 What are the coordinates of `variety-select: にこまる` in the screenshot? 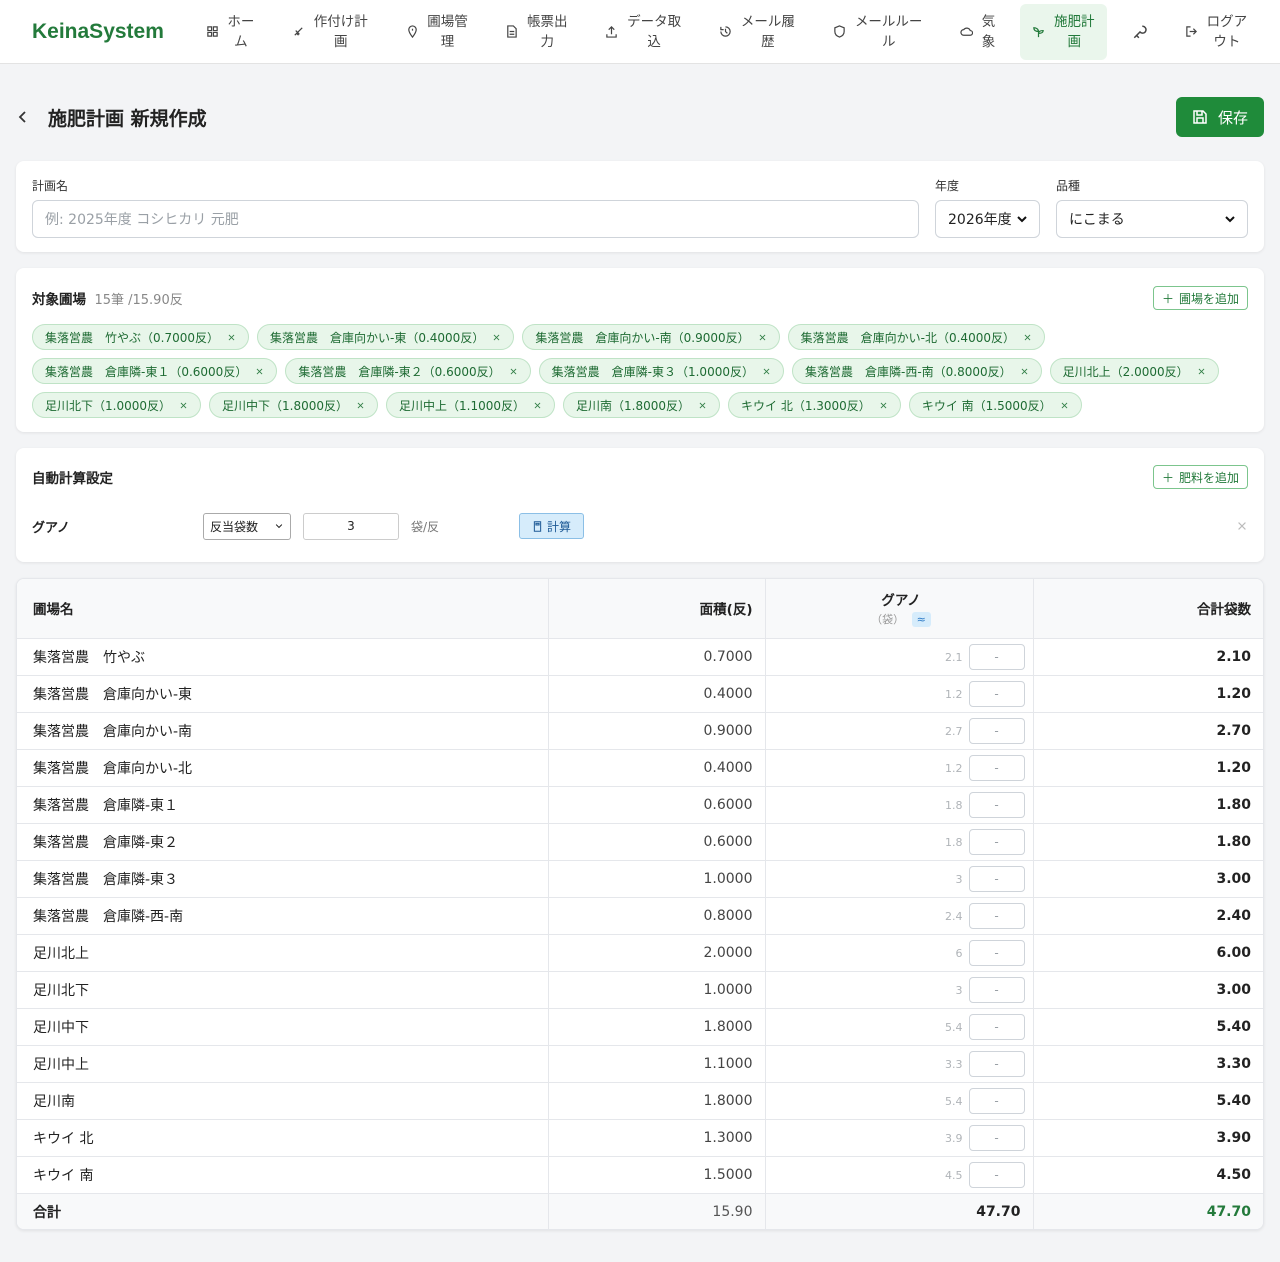 It's located at (1152, 219).